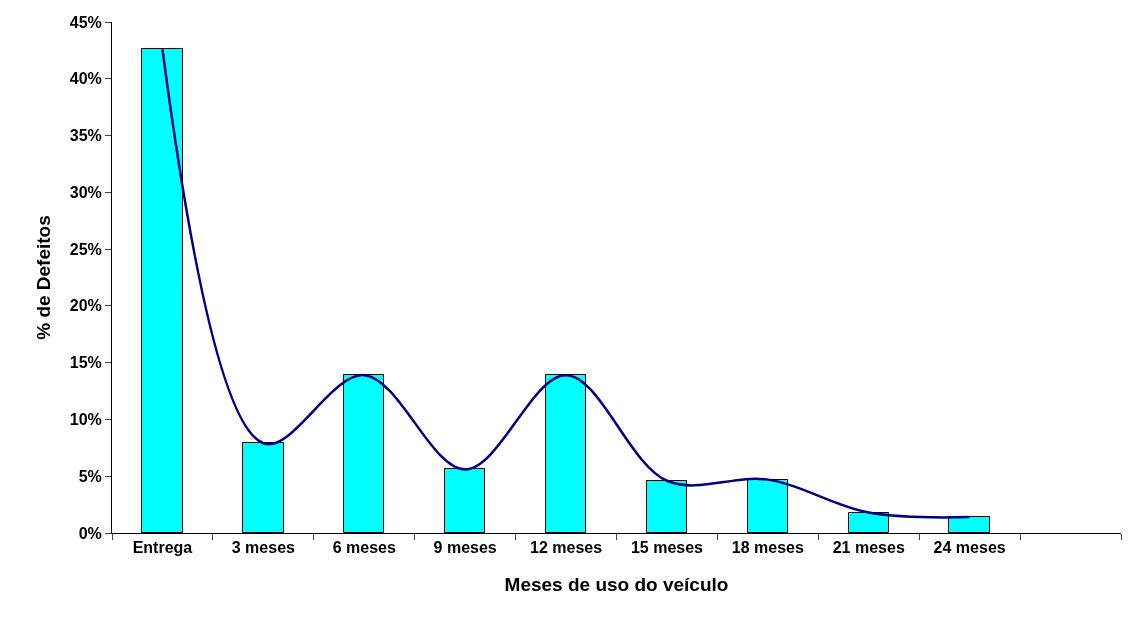 The image size is (1141, 619). Describe the element at coordinates (85, 363) in the screenshot. I see `y-tick-label: 15%` at that location.